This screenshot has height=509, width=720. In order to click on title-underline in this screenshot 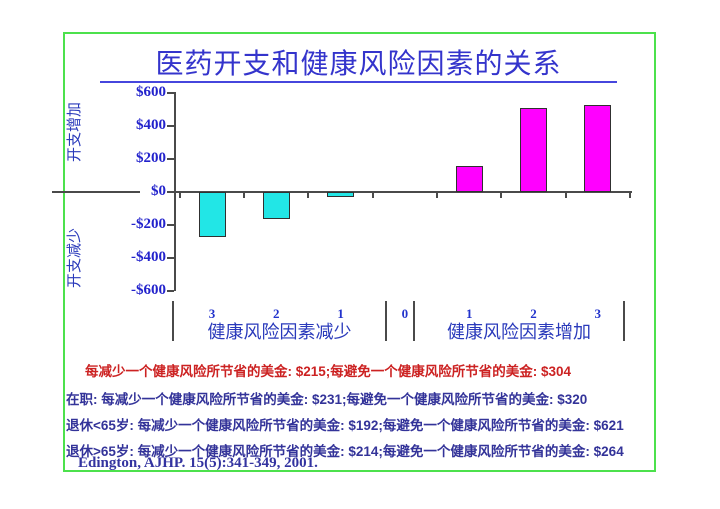, I will do `click(358, 82)`.